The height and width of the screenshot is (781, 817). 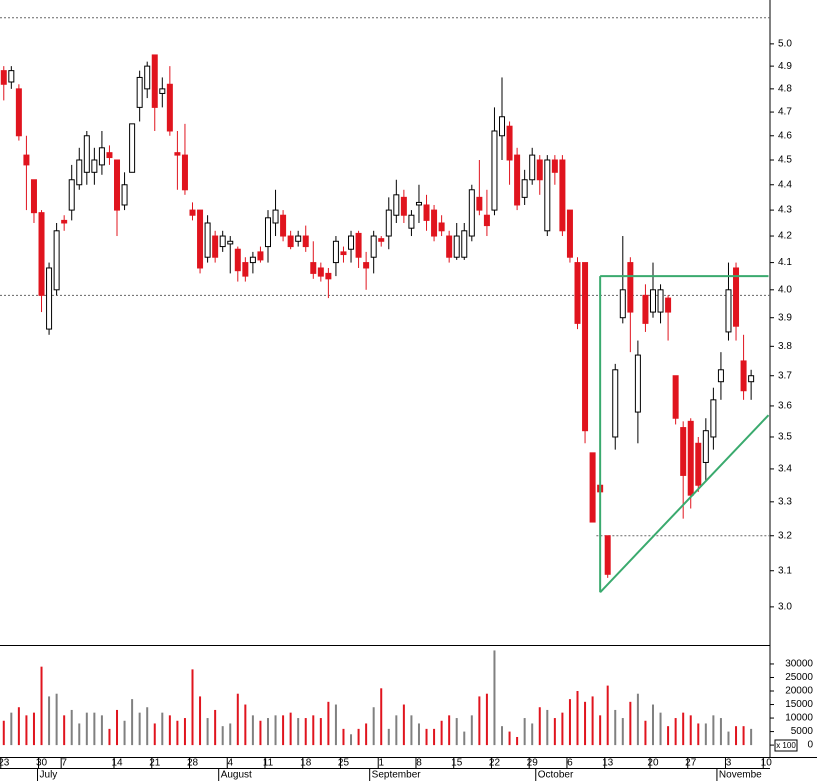 I want to click on x-tick-label: 27, so click(x=691, y=763).